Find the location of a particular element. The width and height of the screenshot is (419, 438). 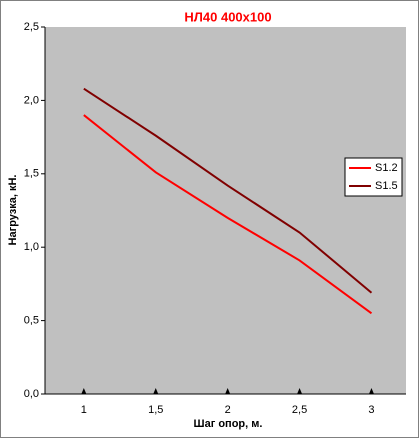

x-tick-label: 1 is located at coordinates (84, 410).